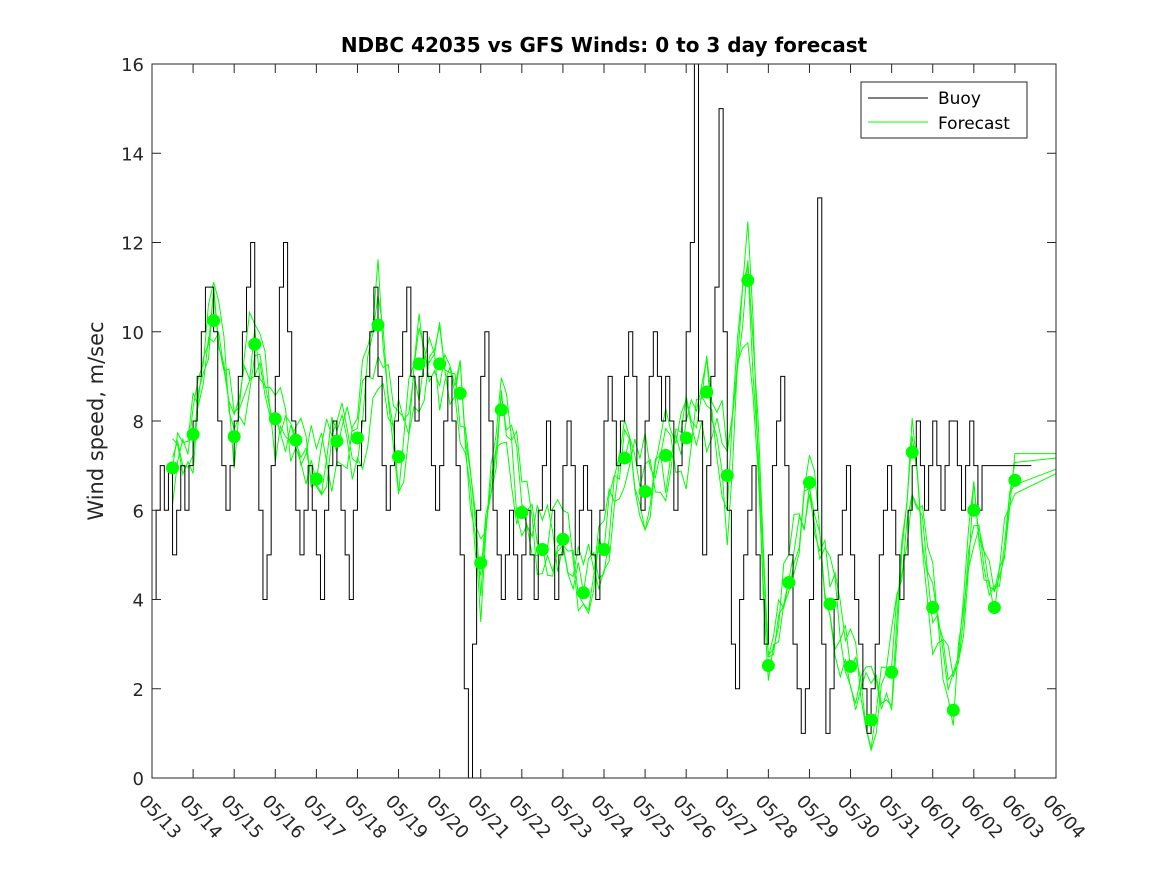 The width and height of the screenshot is (1167, 875). Describe the element at coordinates (132, 154) in the screenshot. I see `y-tick-label: 14` at that location.